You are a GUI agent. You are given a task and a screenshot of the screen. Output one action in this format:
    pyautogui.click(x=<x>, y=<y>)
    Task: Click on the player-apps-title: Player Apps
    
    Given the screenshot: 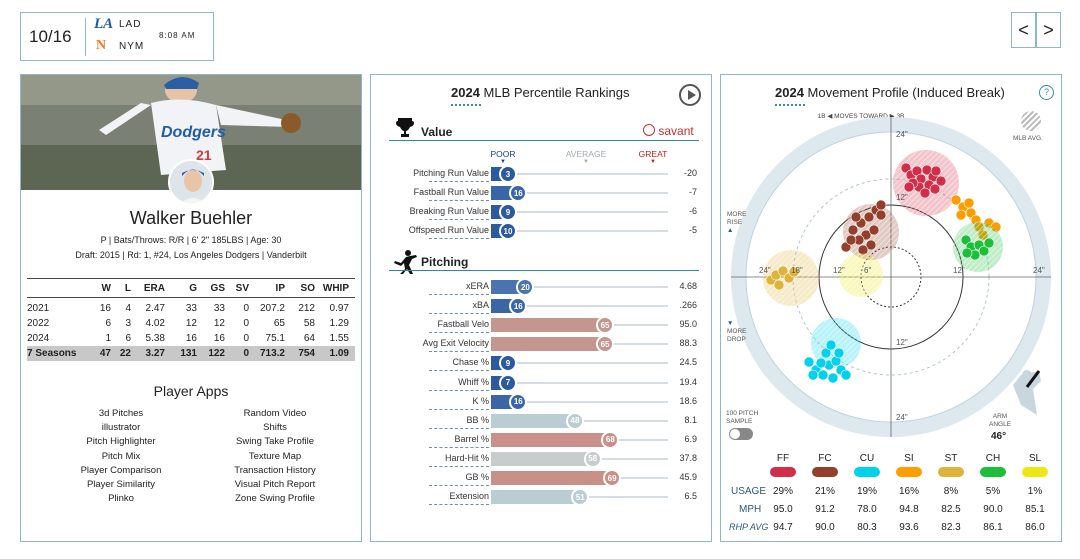 What is the action you would take?
    pyautogui.click(x=191, y=391)
    